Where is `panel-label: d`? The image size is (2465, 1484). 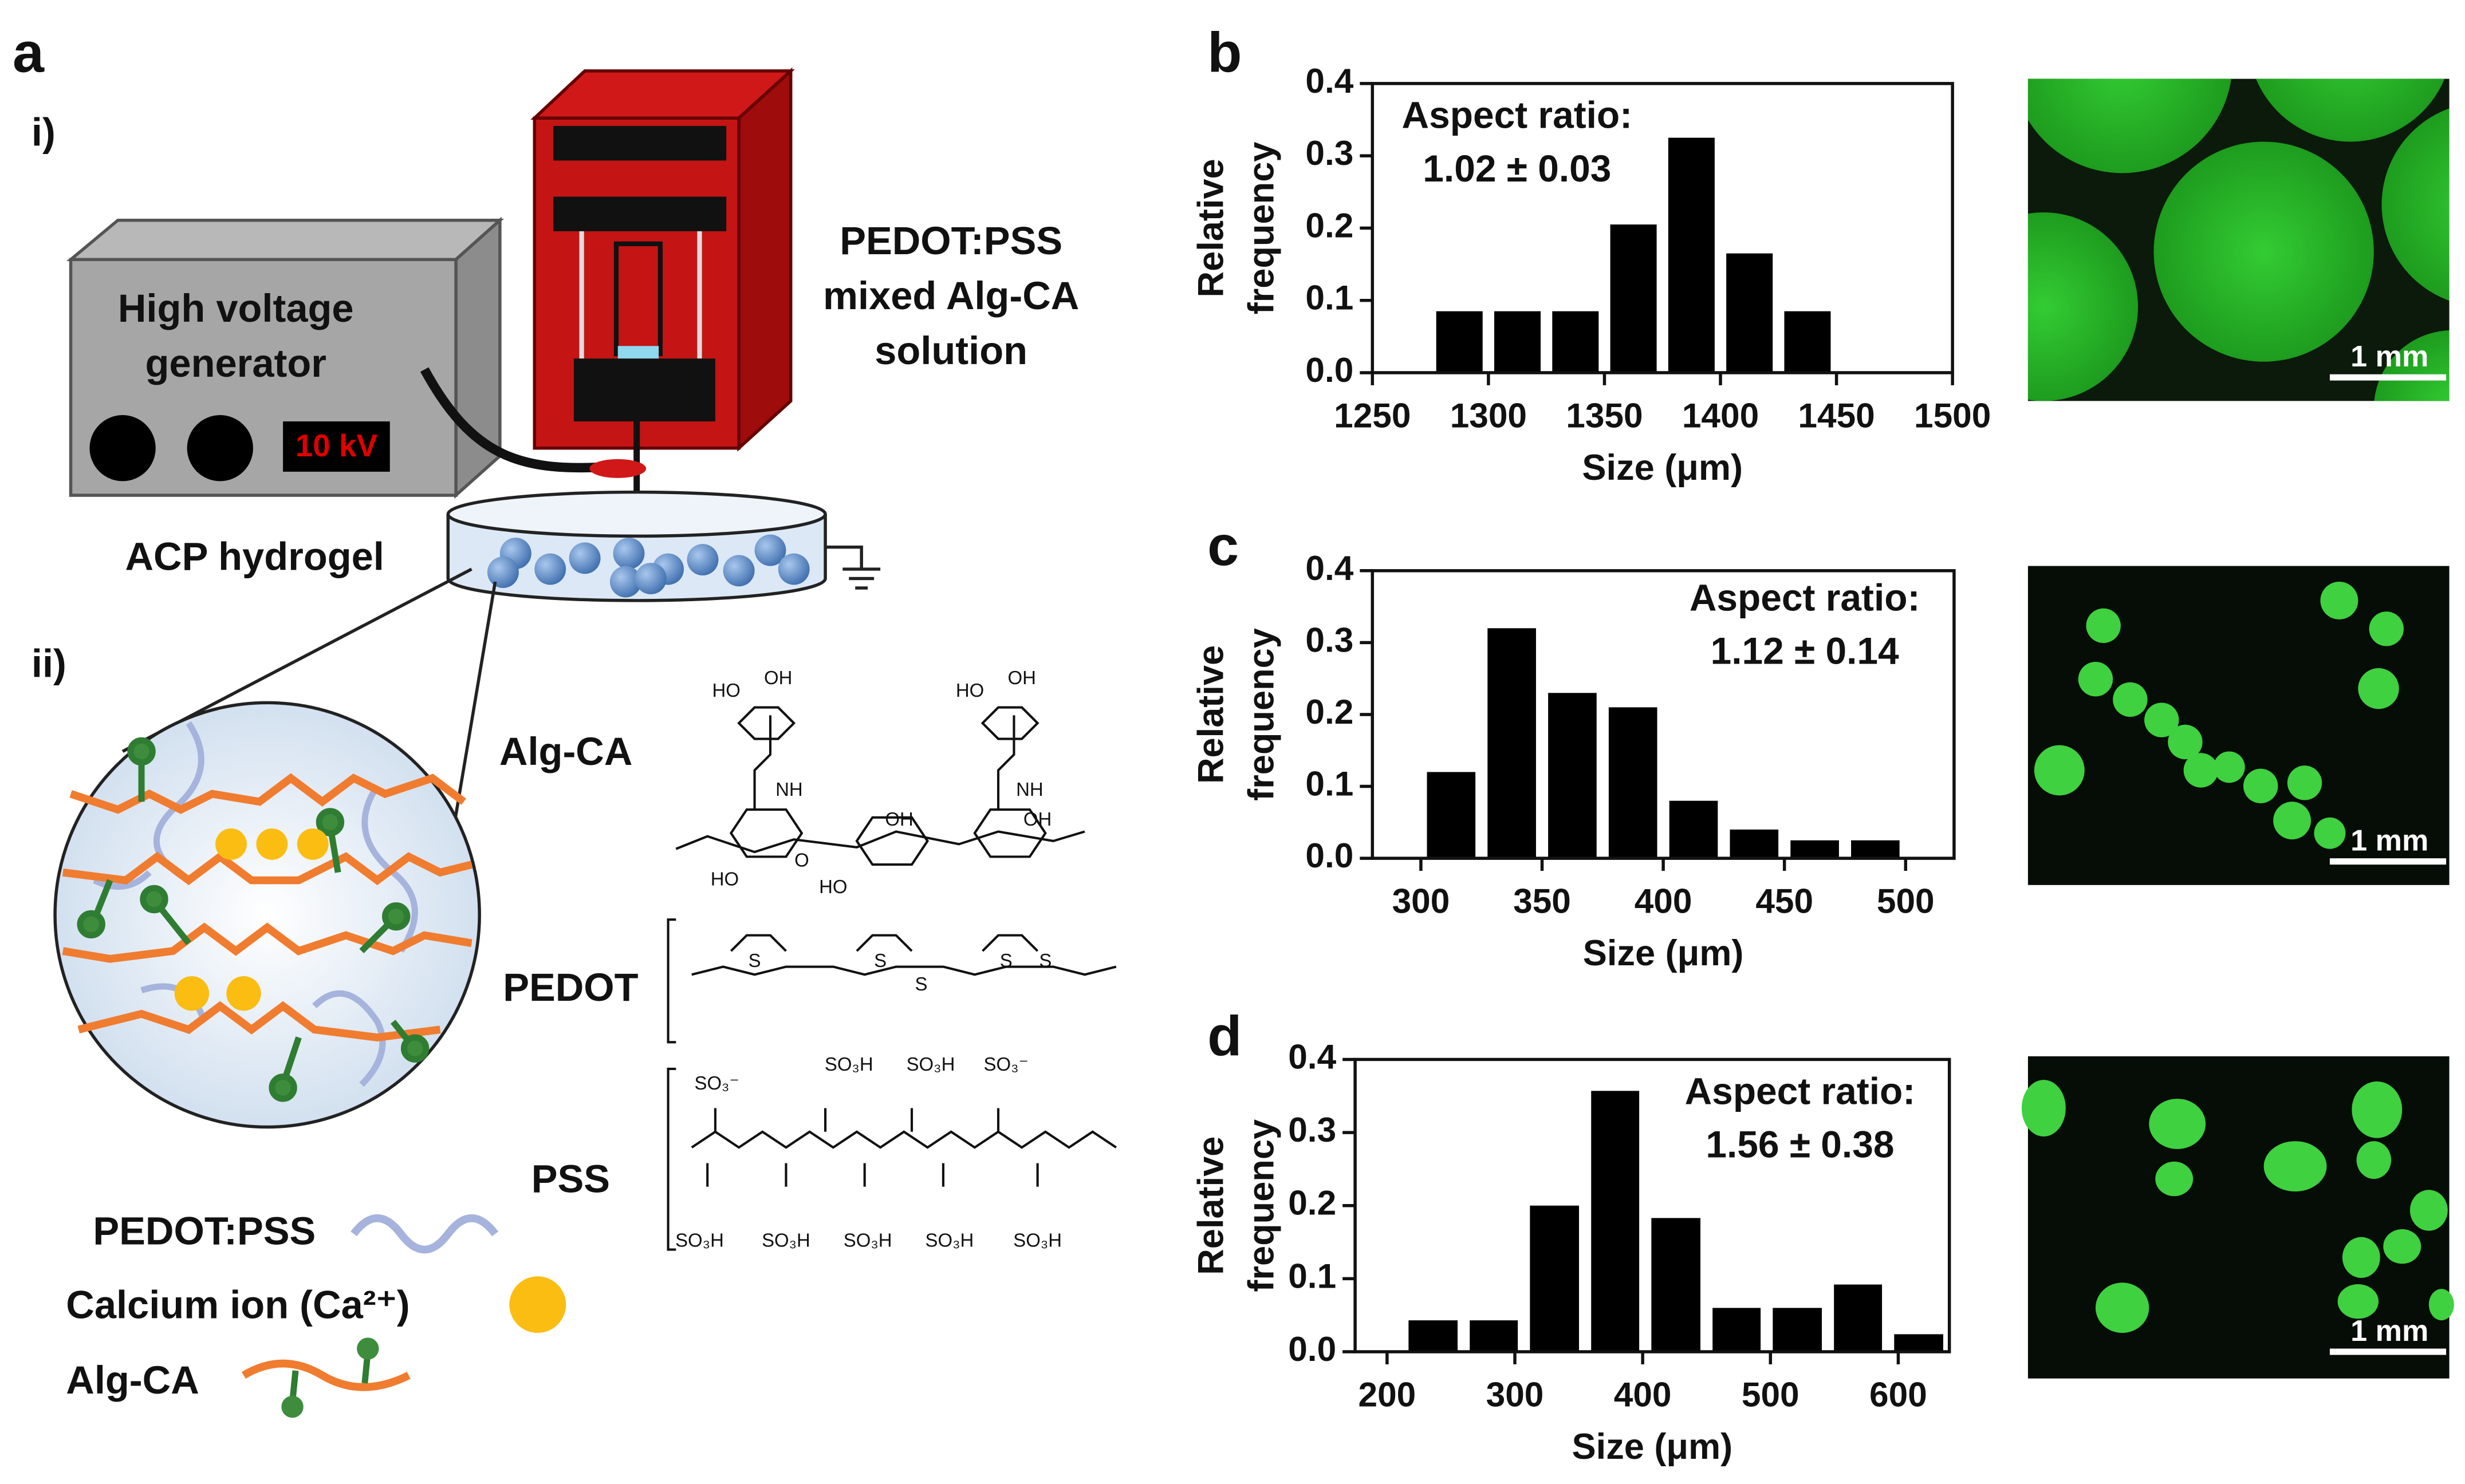
panel-label: d is located at coordinates (1224, 1036).